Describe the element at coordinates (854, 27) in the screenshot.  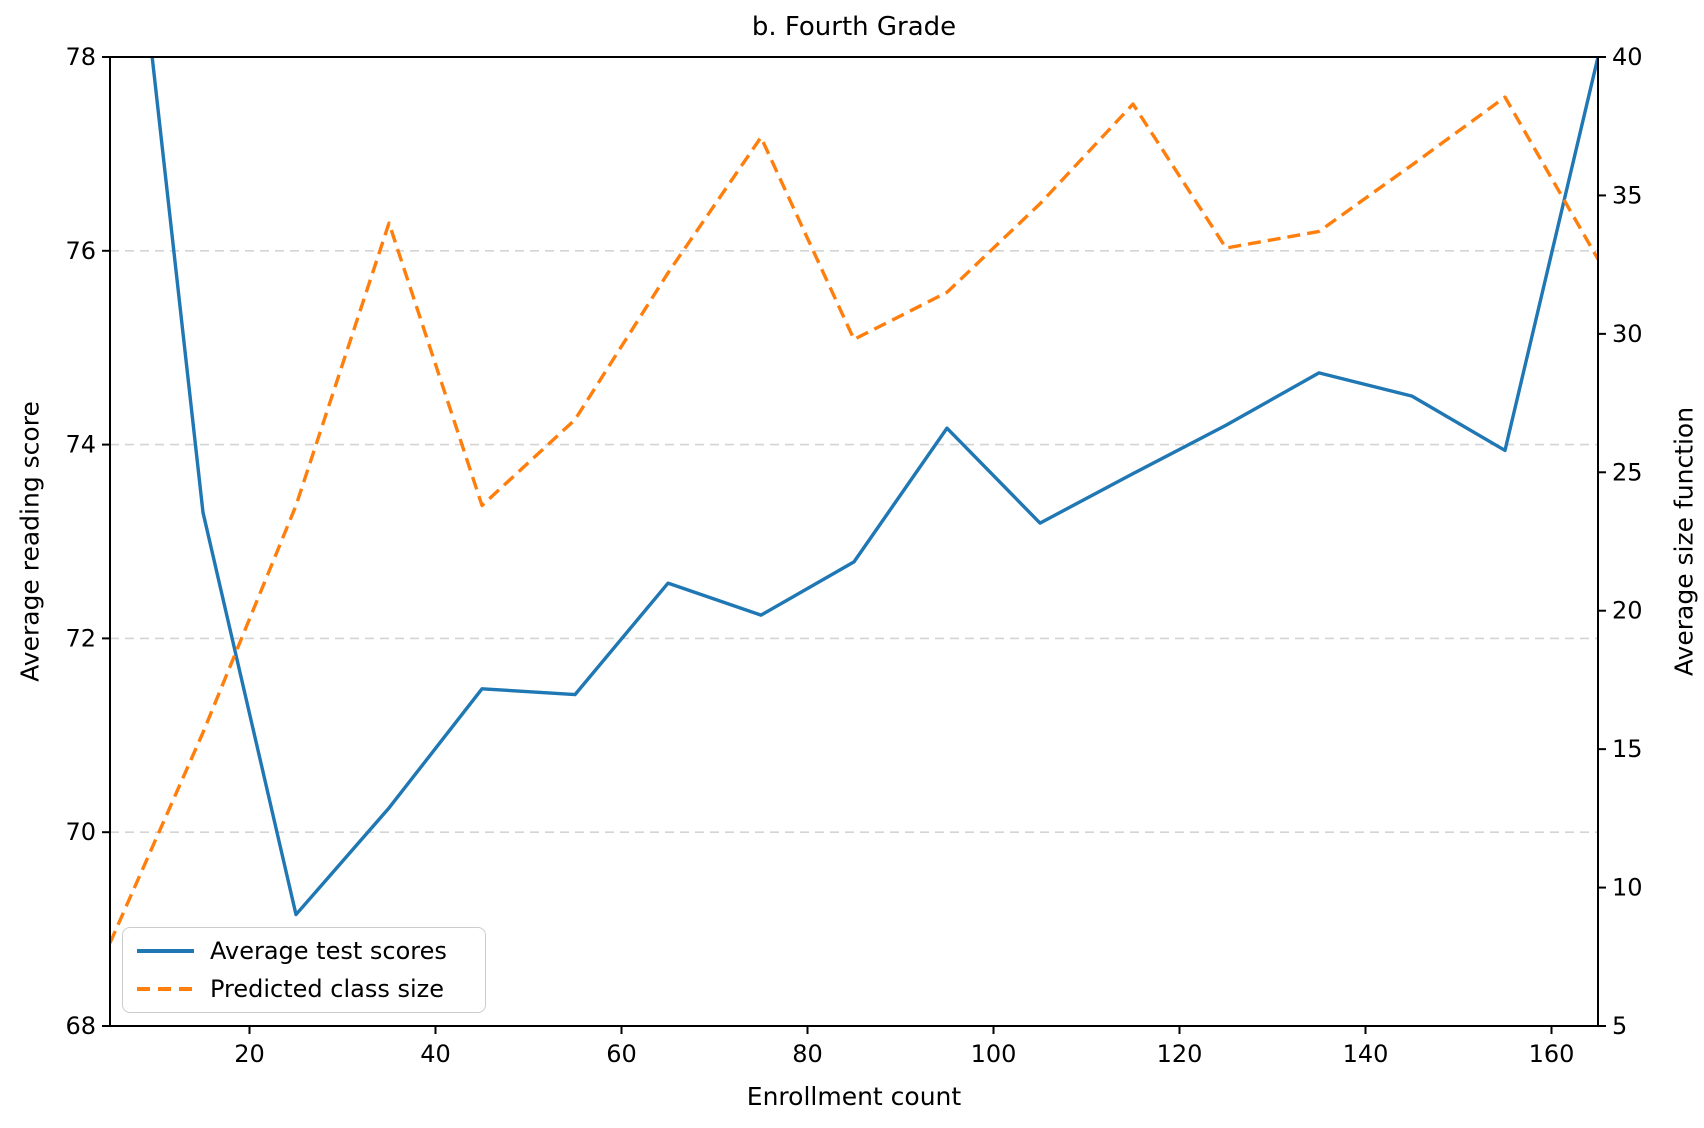
I see `chart-title: b. Fourth Grade` at that location.